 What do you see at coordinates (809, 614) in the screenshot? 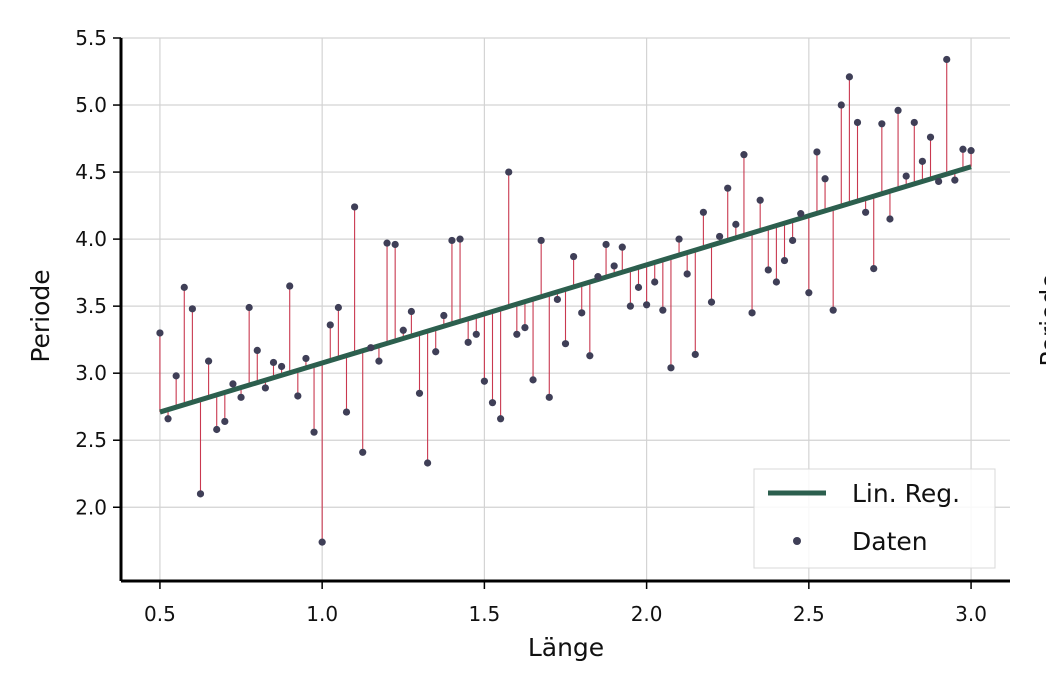
I see `x-tick-label: 2.5` at bounding box center [809, 614].